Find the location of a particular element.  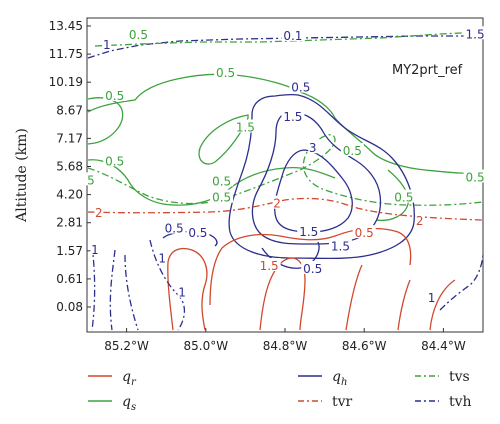

y-tick-label: 5.68 is located at coordinates (69, 167).